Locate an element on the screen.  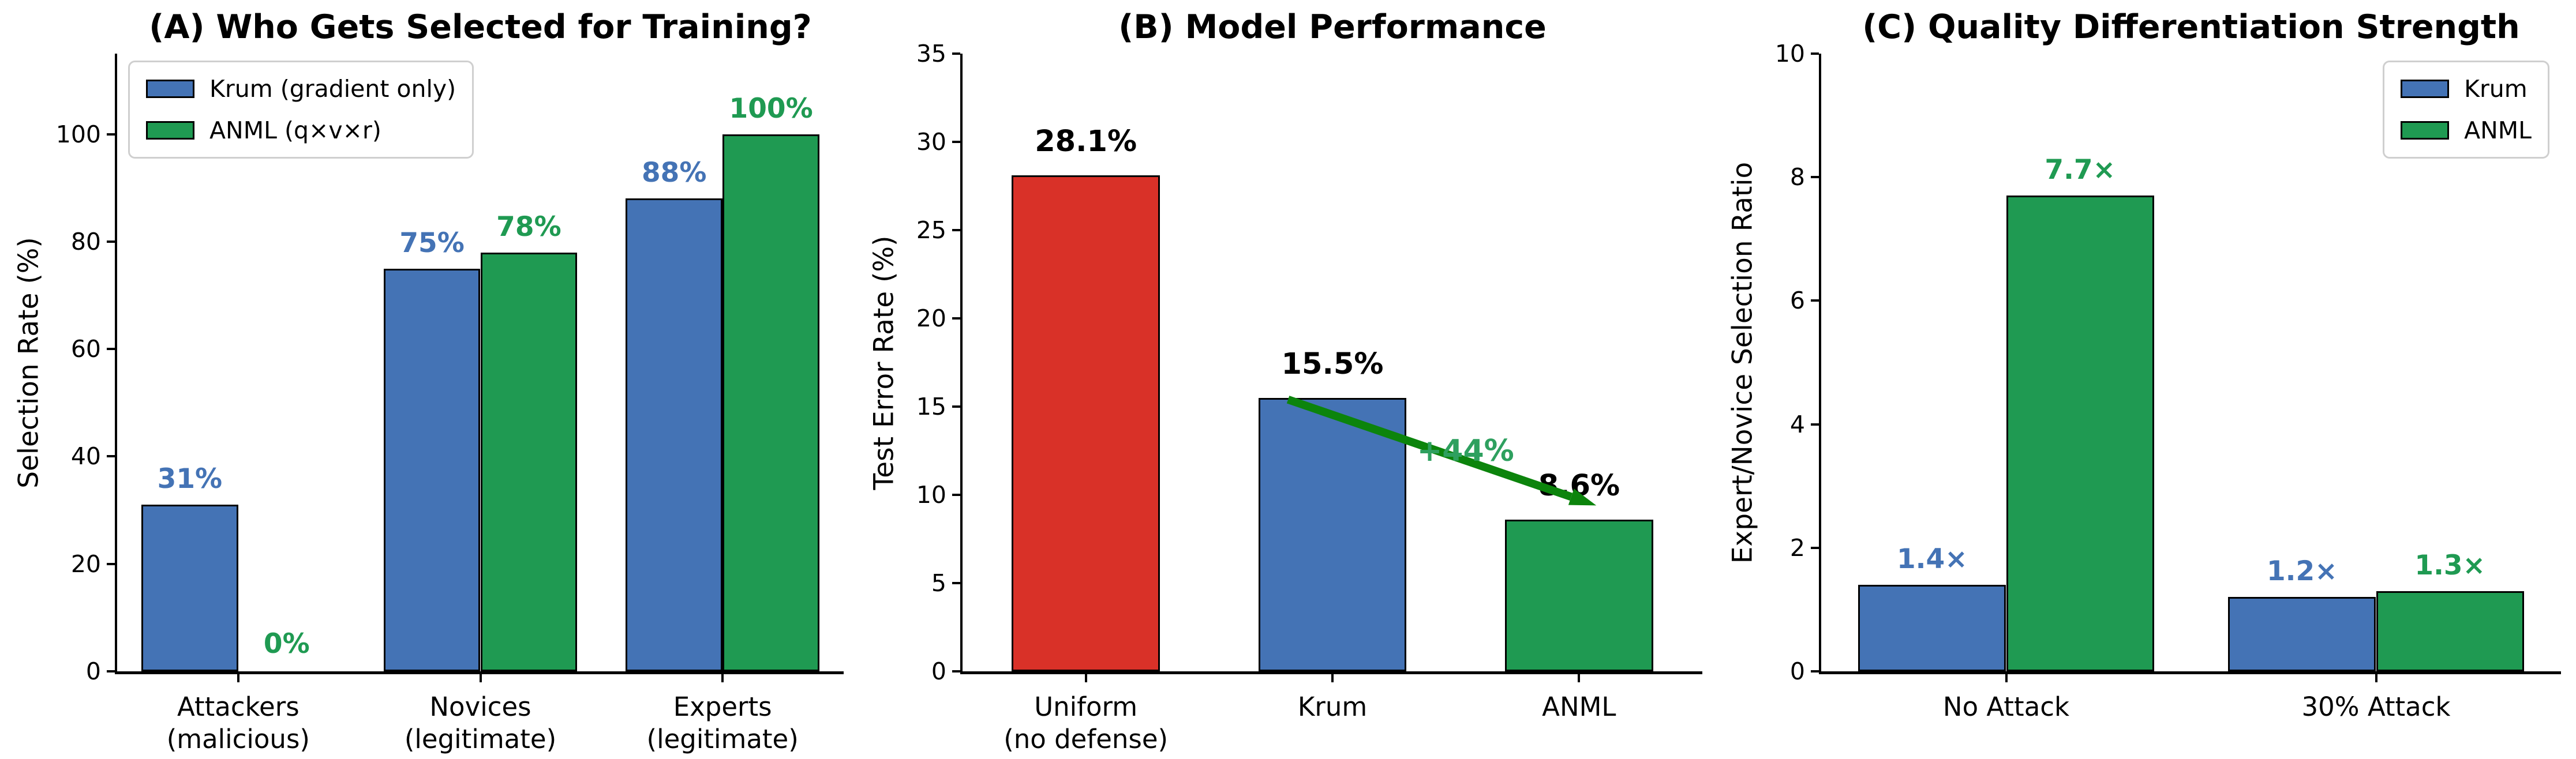
bar-value-label: 75% is located at coordinates (432, 243).